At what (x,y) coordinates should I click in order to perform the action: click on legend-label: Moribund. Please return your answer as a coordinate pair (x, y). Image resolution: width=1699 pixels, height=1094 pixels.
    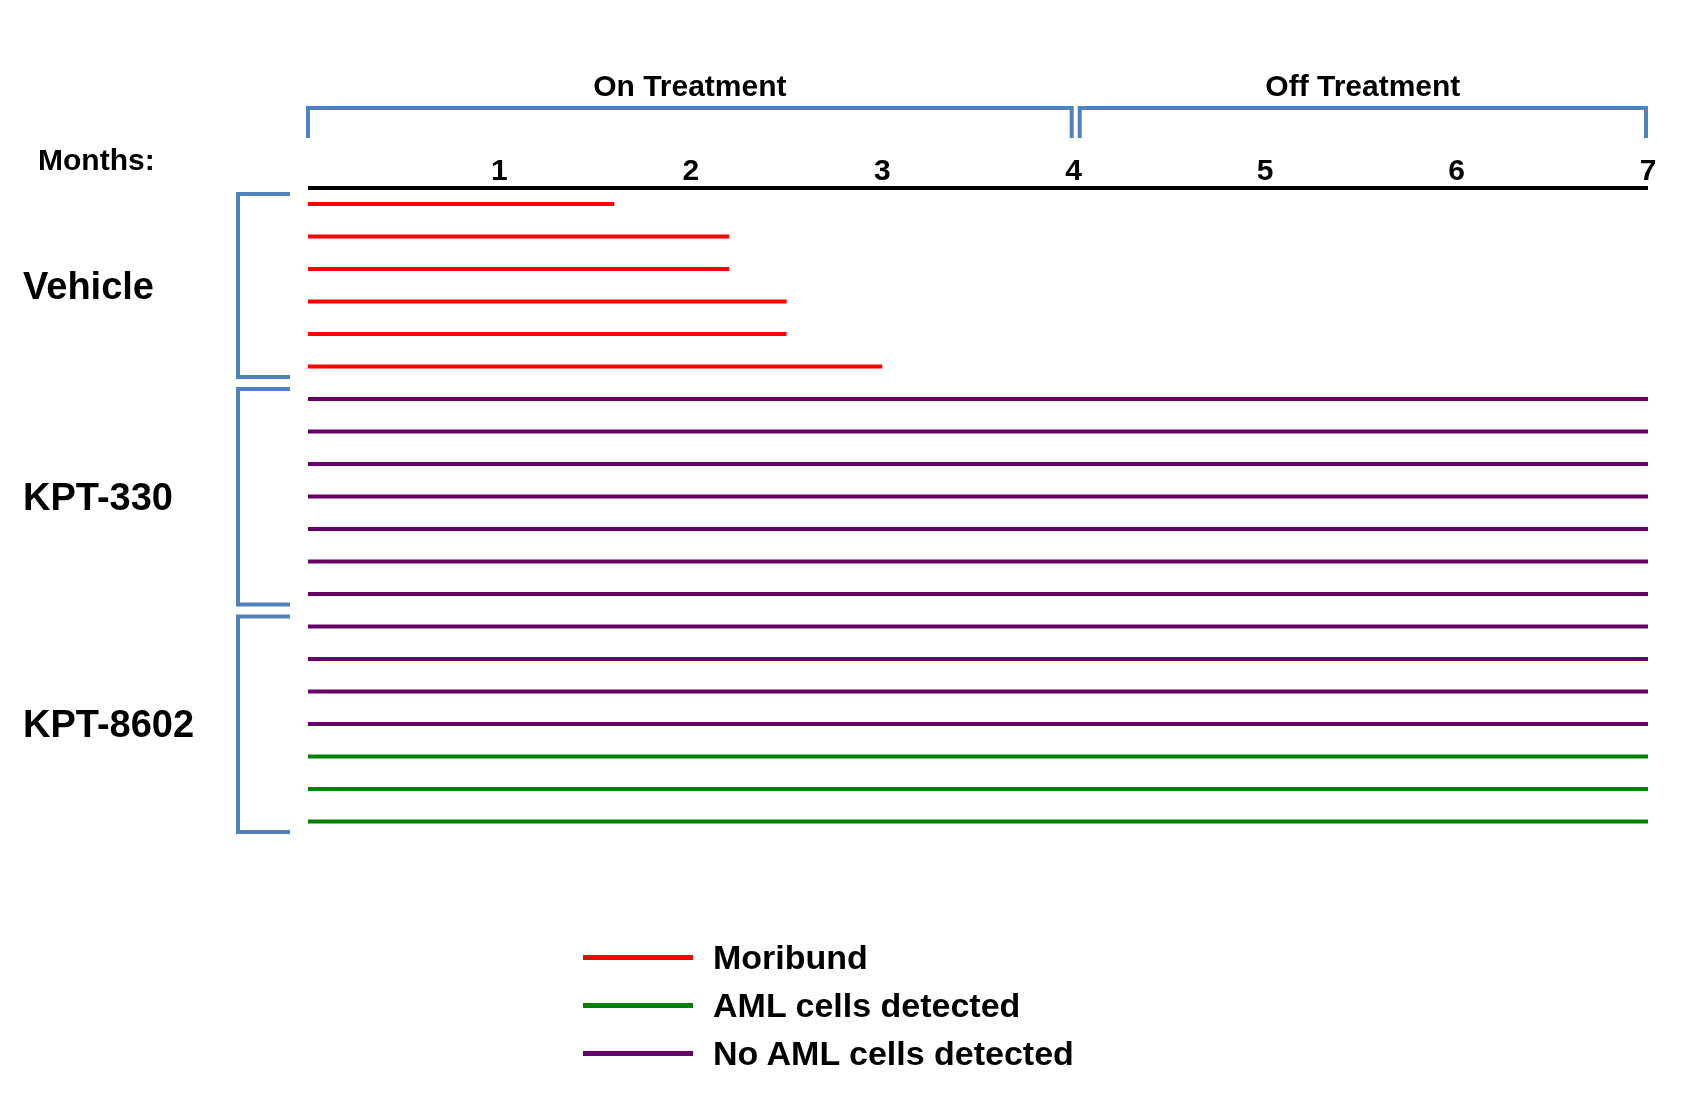
    Looking at the image, I should click on (790, 957).